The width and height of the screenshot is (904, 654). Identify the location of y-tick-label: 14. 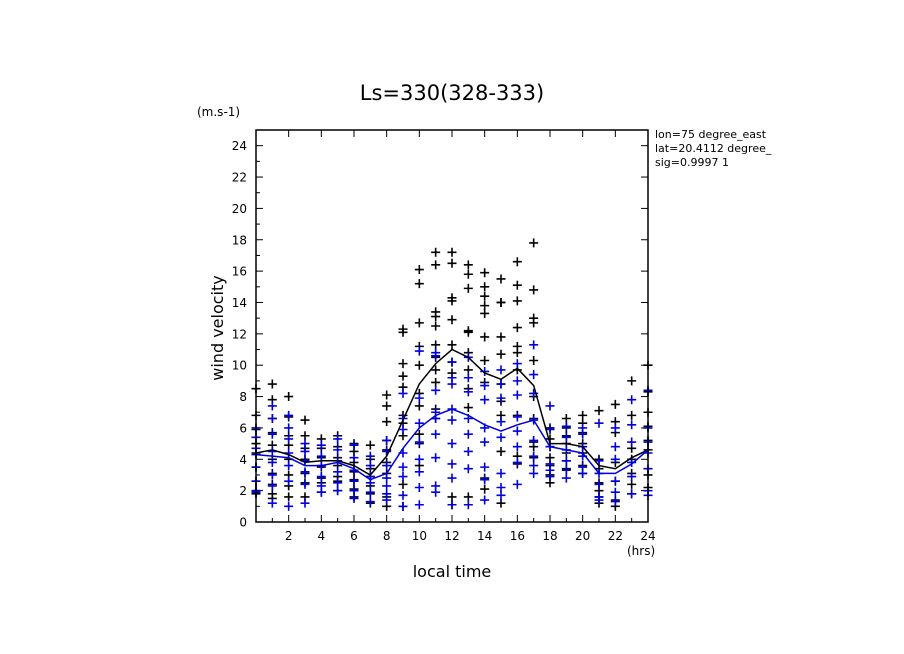
(239, 303).